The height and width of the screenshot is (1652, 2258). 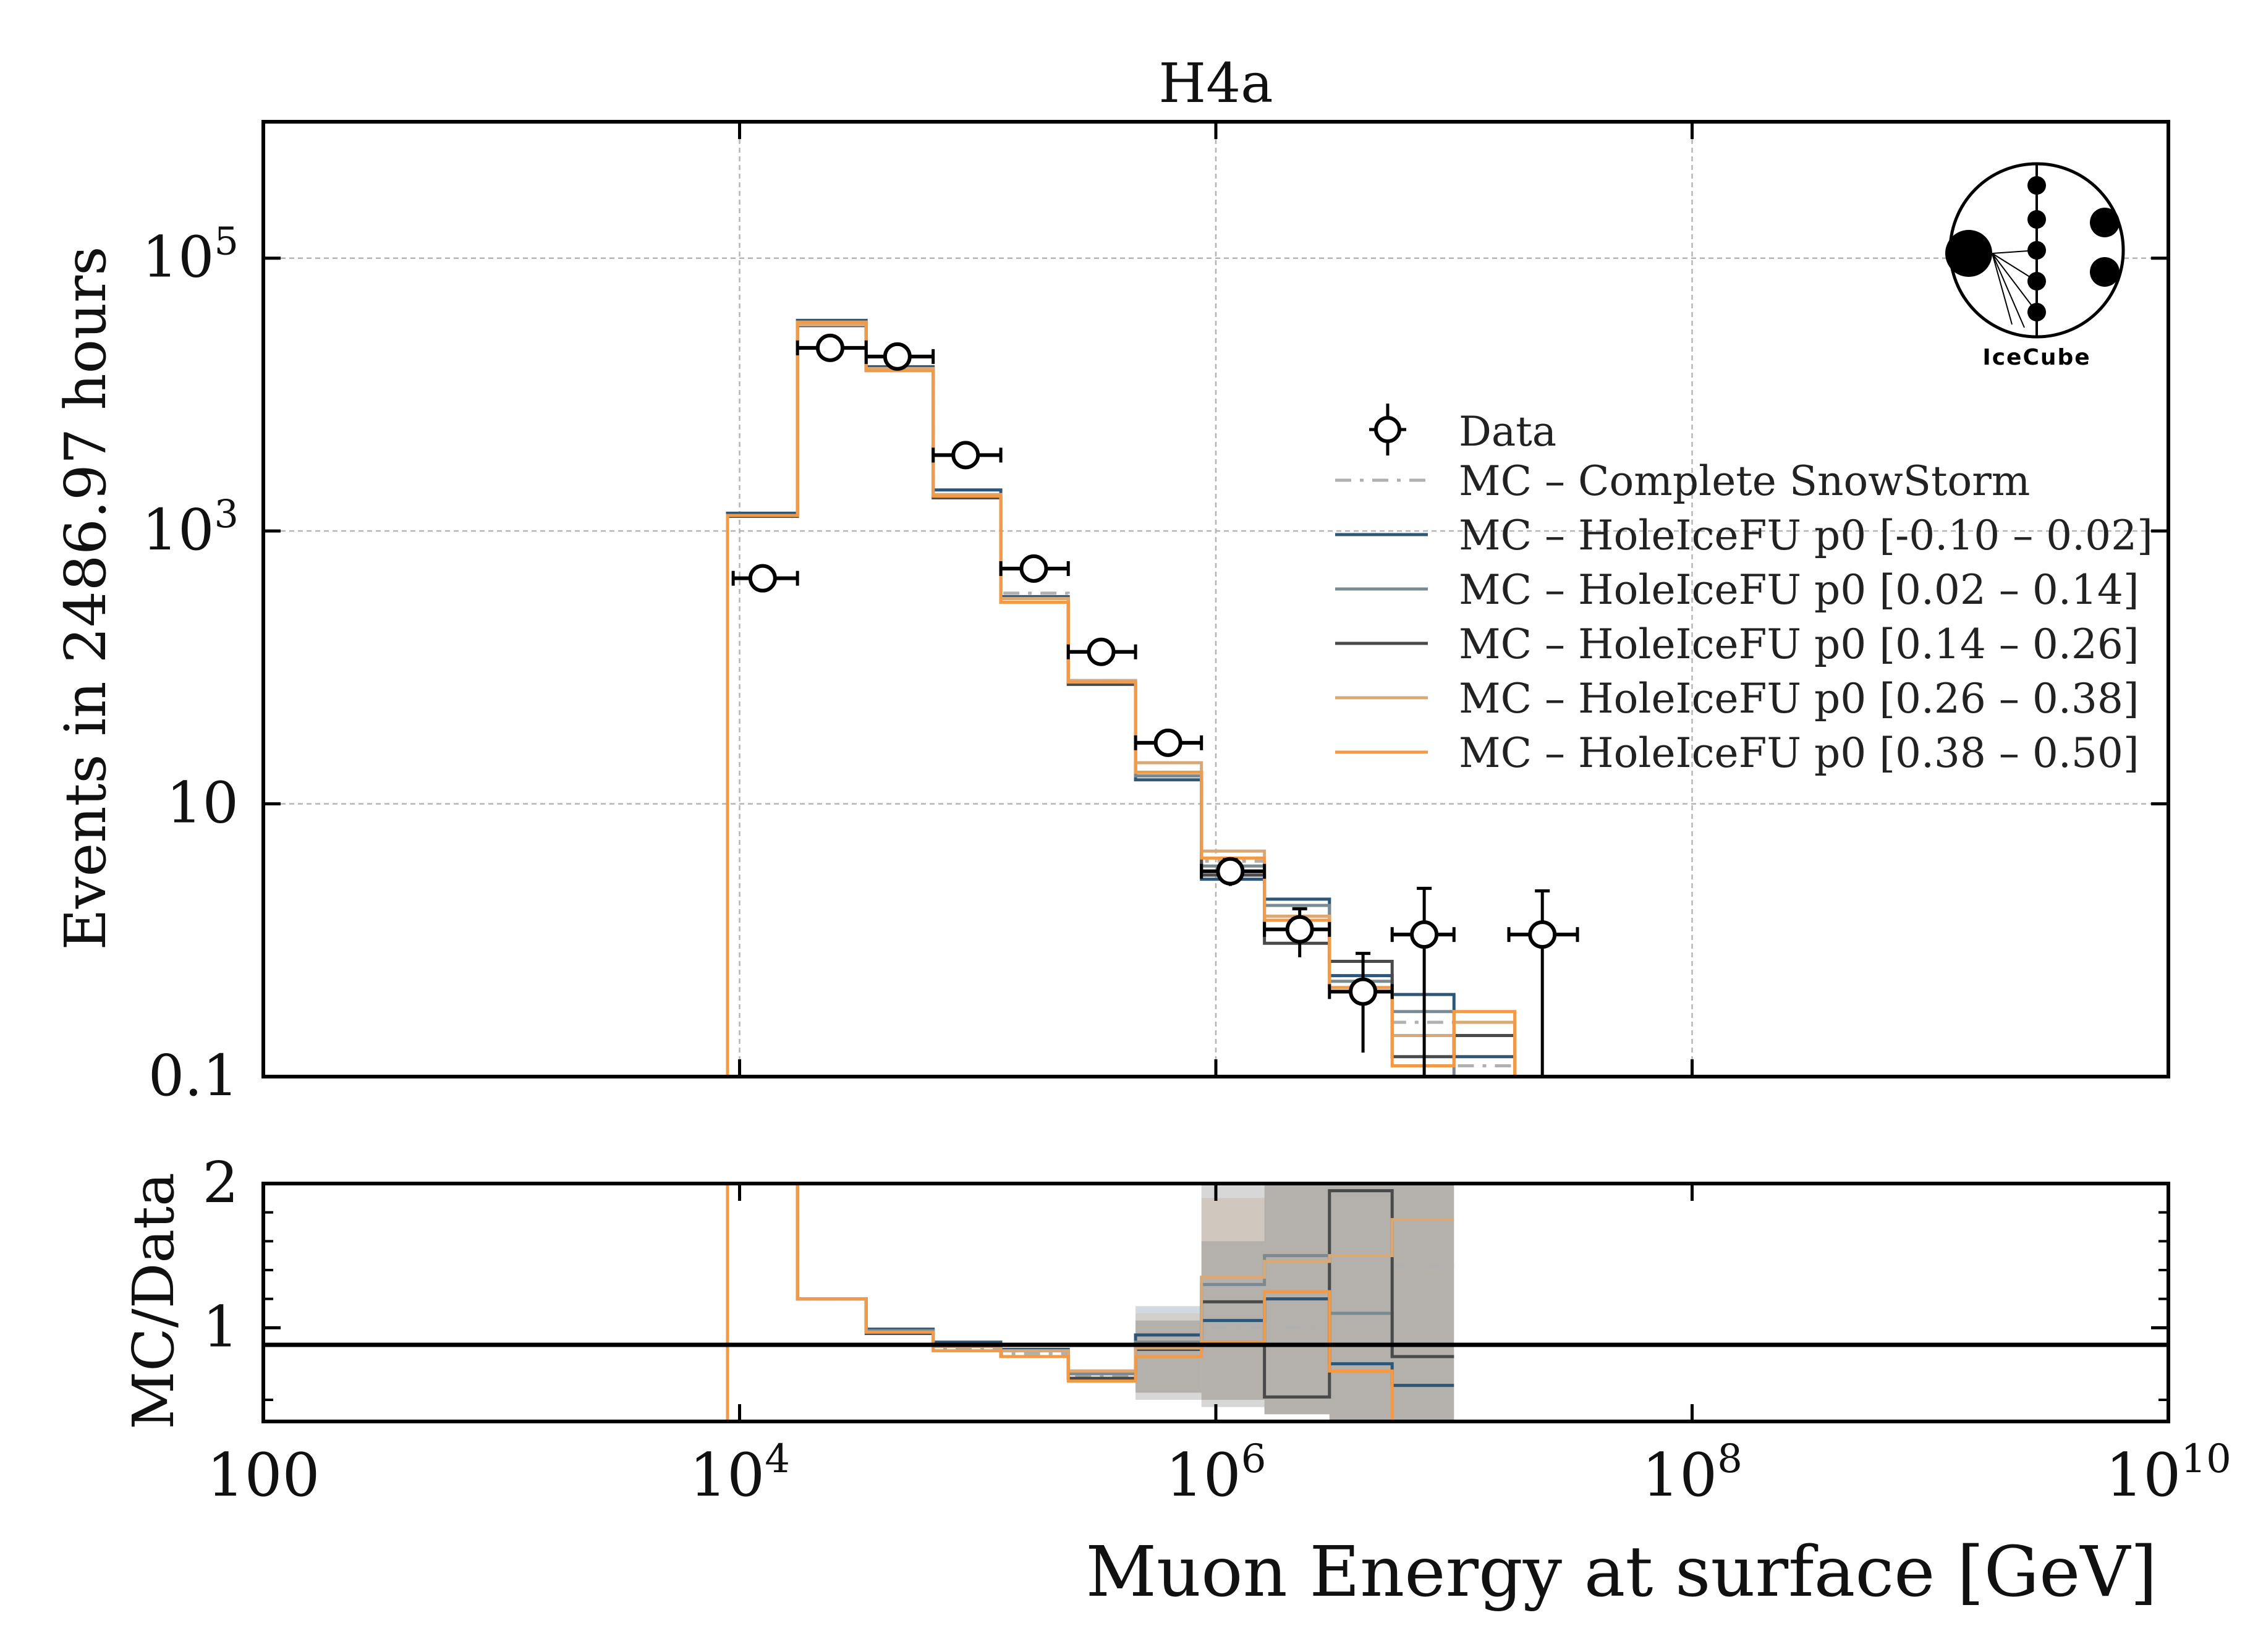 I want to click on x-tick-label-base-1: 10, so click(x=727, y=1475).